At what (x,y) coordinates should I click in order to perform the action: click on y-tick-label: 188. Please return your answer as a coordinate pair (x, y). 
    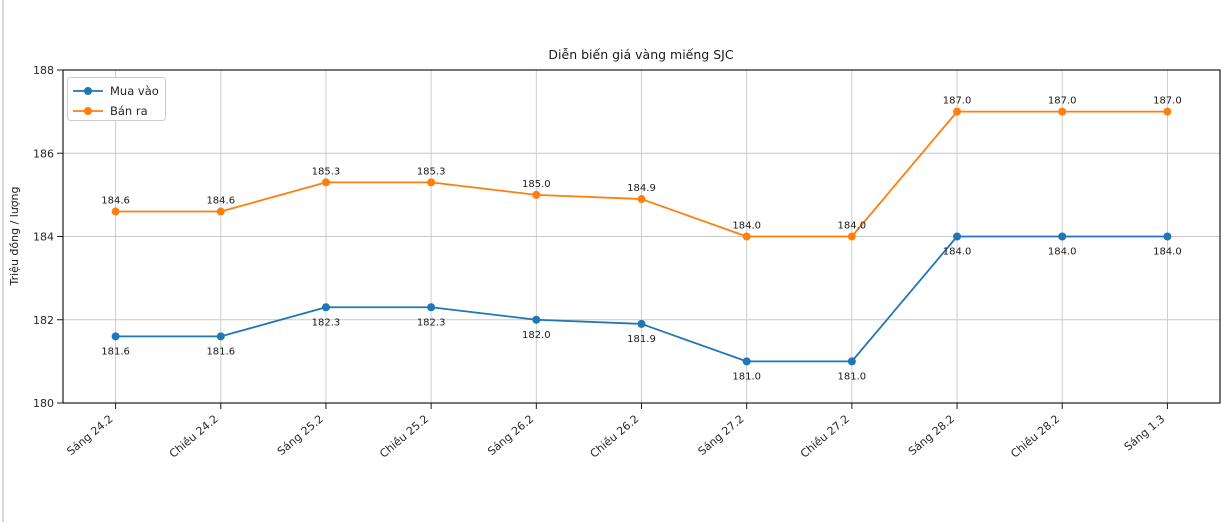
    Looking at the image, I should click on (43, 70).